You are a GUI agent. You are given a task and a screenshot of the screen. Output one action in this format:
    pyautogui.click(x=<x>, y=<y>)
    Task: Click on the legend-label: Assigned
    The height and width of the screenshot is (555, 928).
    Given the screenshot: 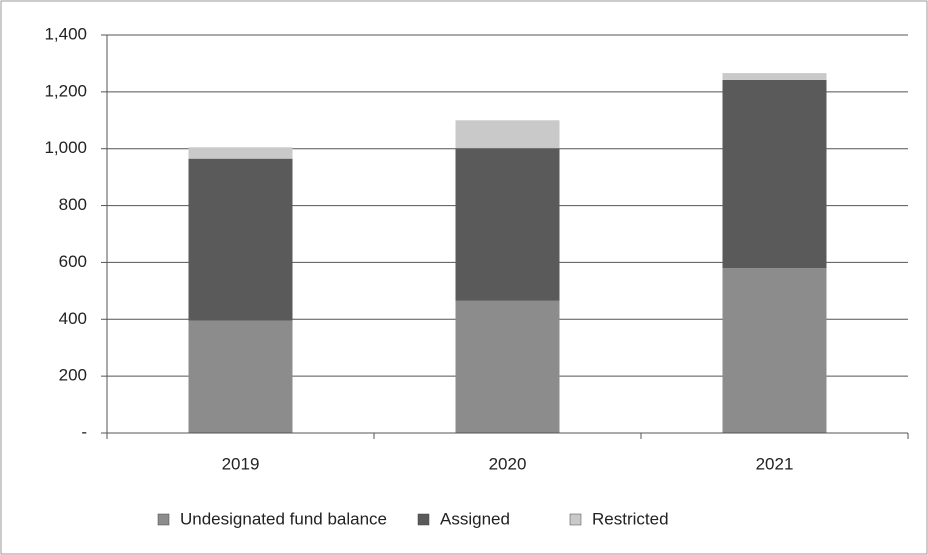 What is the action you would take?
    pyautogui.click(x=475, y=518)
    